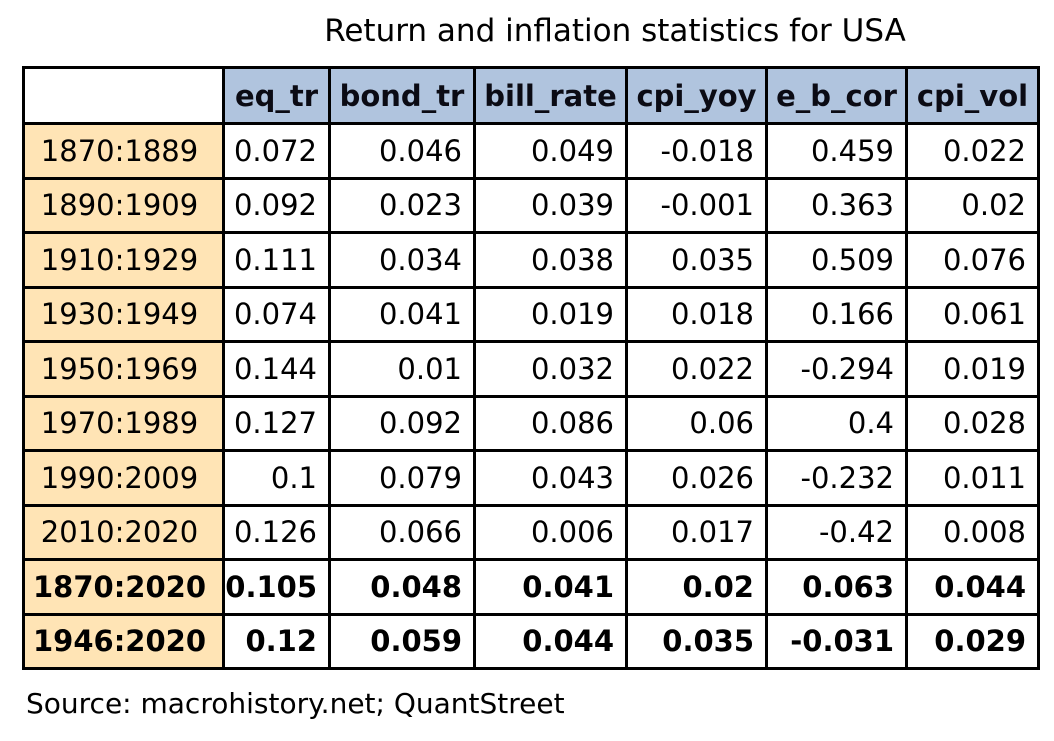  What do you see at coordinates (836, 532) in the screenshot?
I see `cell-value: -0.42` at bounding box center [836, 532].